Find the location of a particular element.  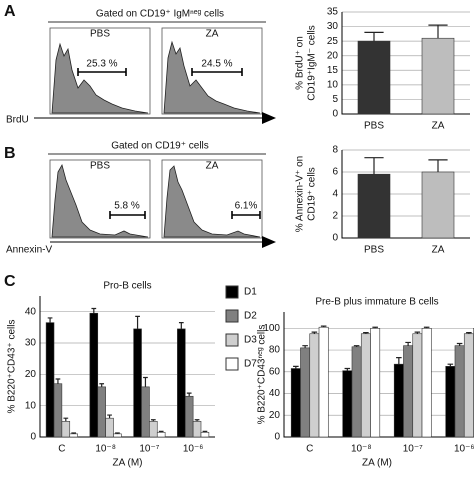

y-tick-label: 4 is located at coordinates (335, 194).